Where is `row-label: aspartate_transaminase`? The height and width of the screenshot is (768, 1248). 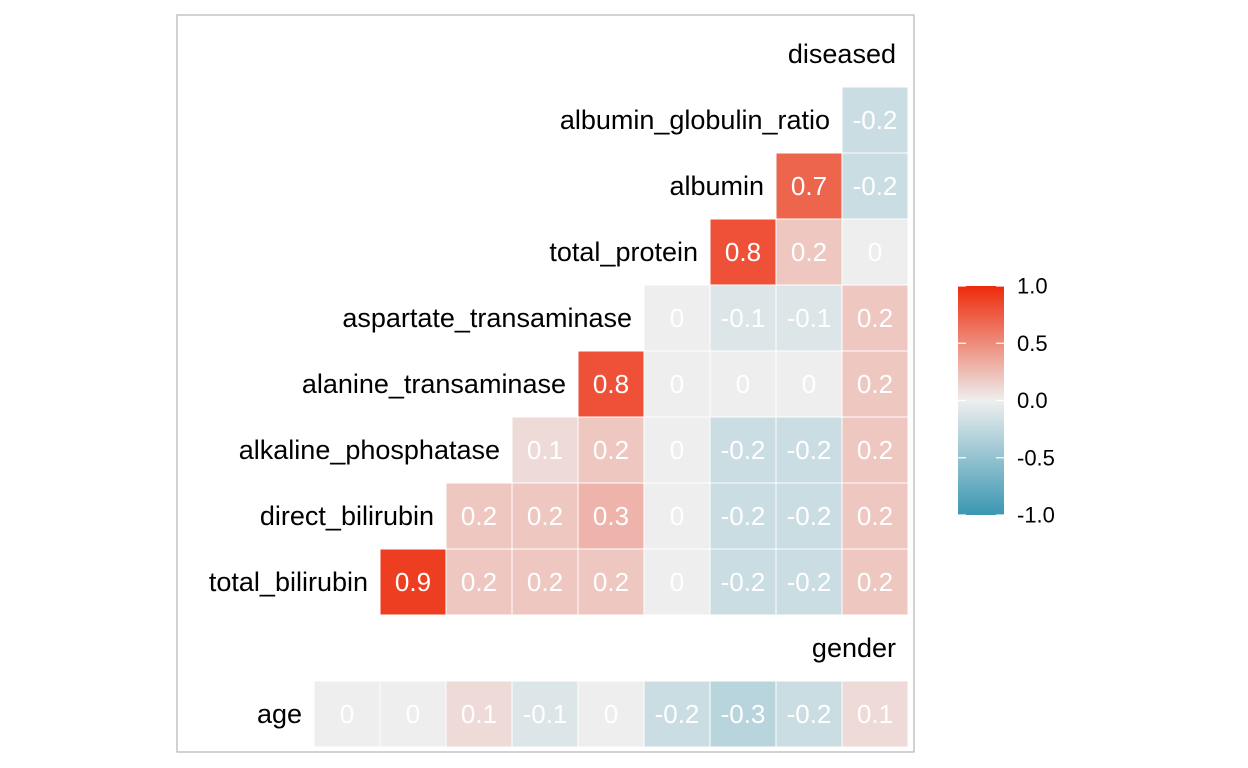 row-label: aspartate_transaminase is located at coordinates (487, 318).